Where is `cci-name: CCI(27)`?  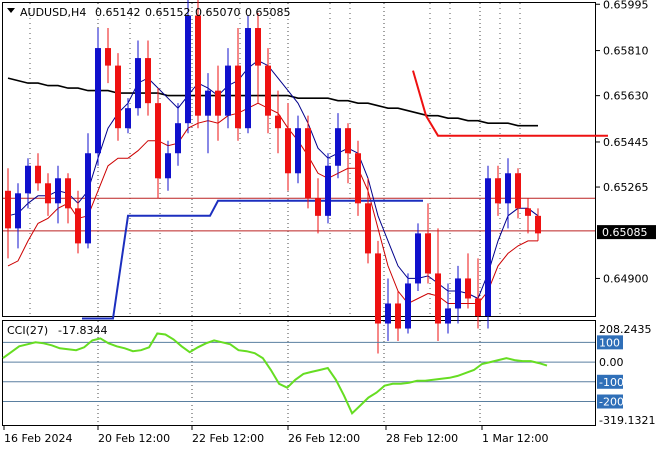
cci-name: CCI(27) is located at coordinates (27, 330).